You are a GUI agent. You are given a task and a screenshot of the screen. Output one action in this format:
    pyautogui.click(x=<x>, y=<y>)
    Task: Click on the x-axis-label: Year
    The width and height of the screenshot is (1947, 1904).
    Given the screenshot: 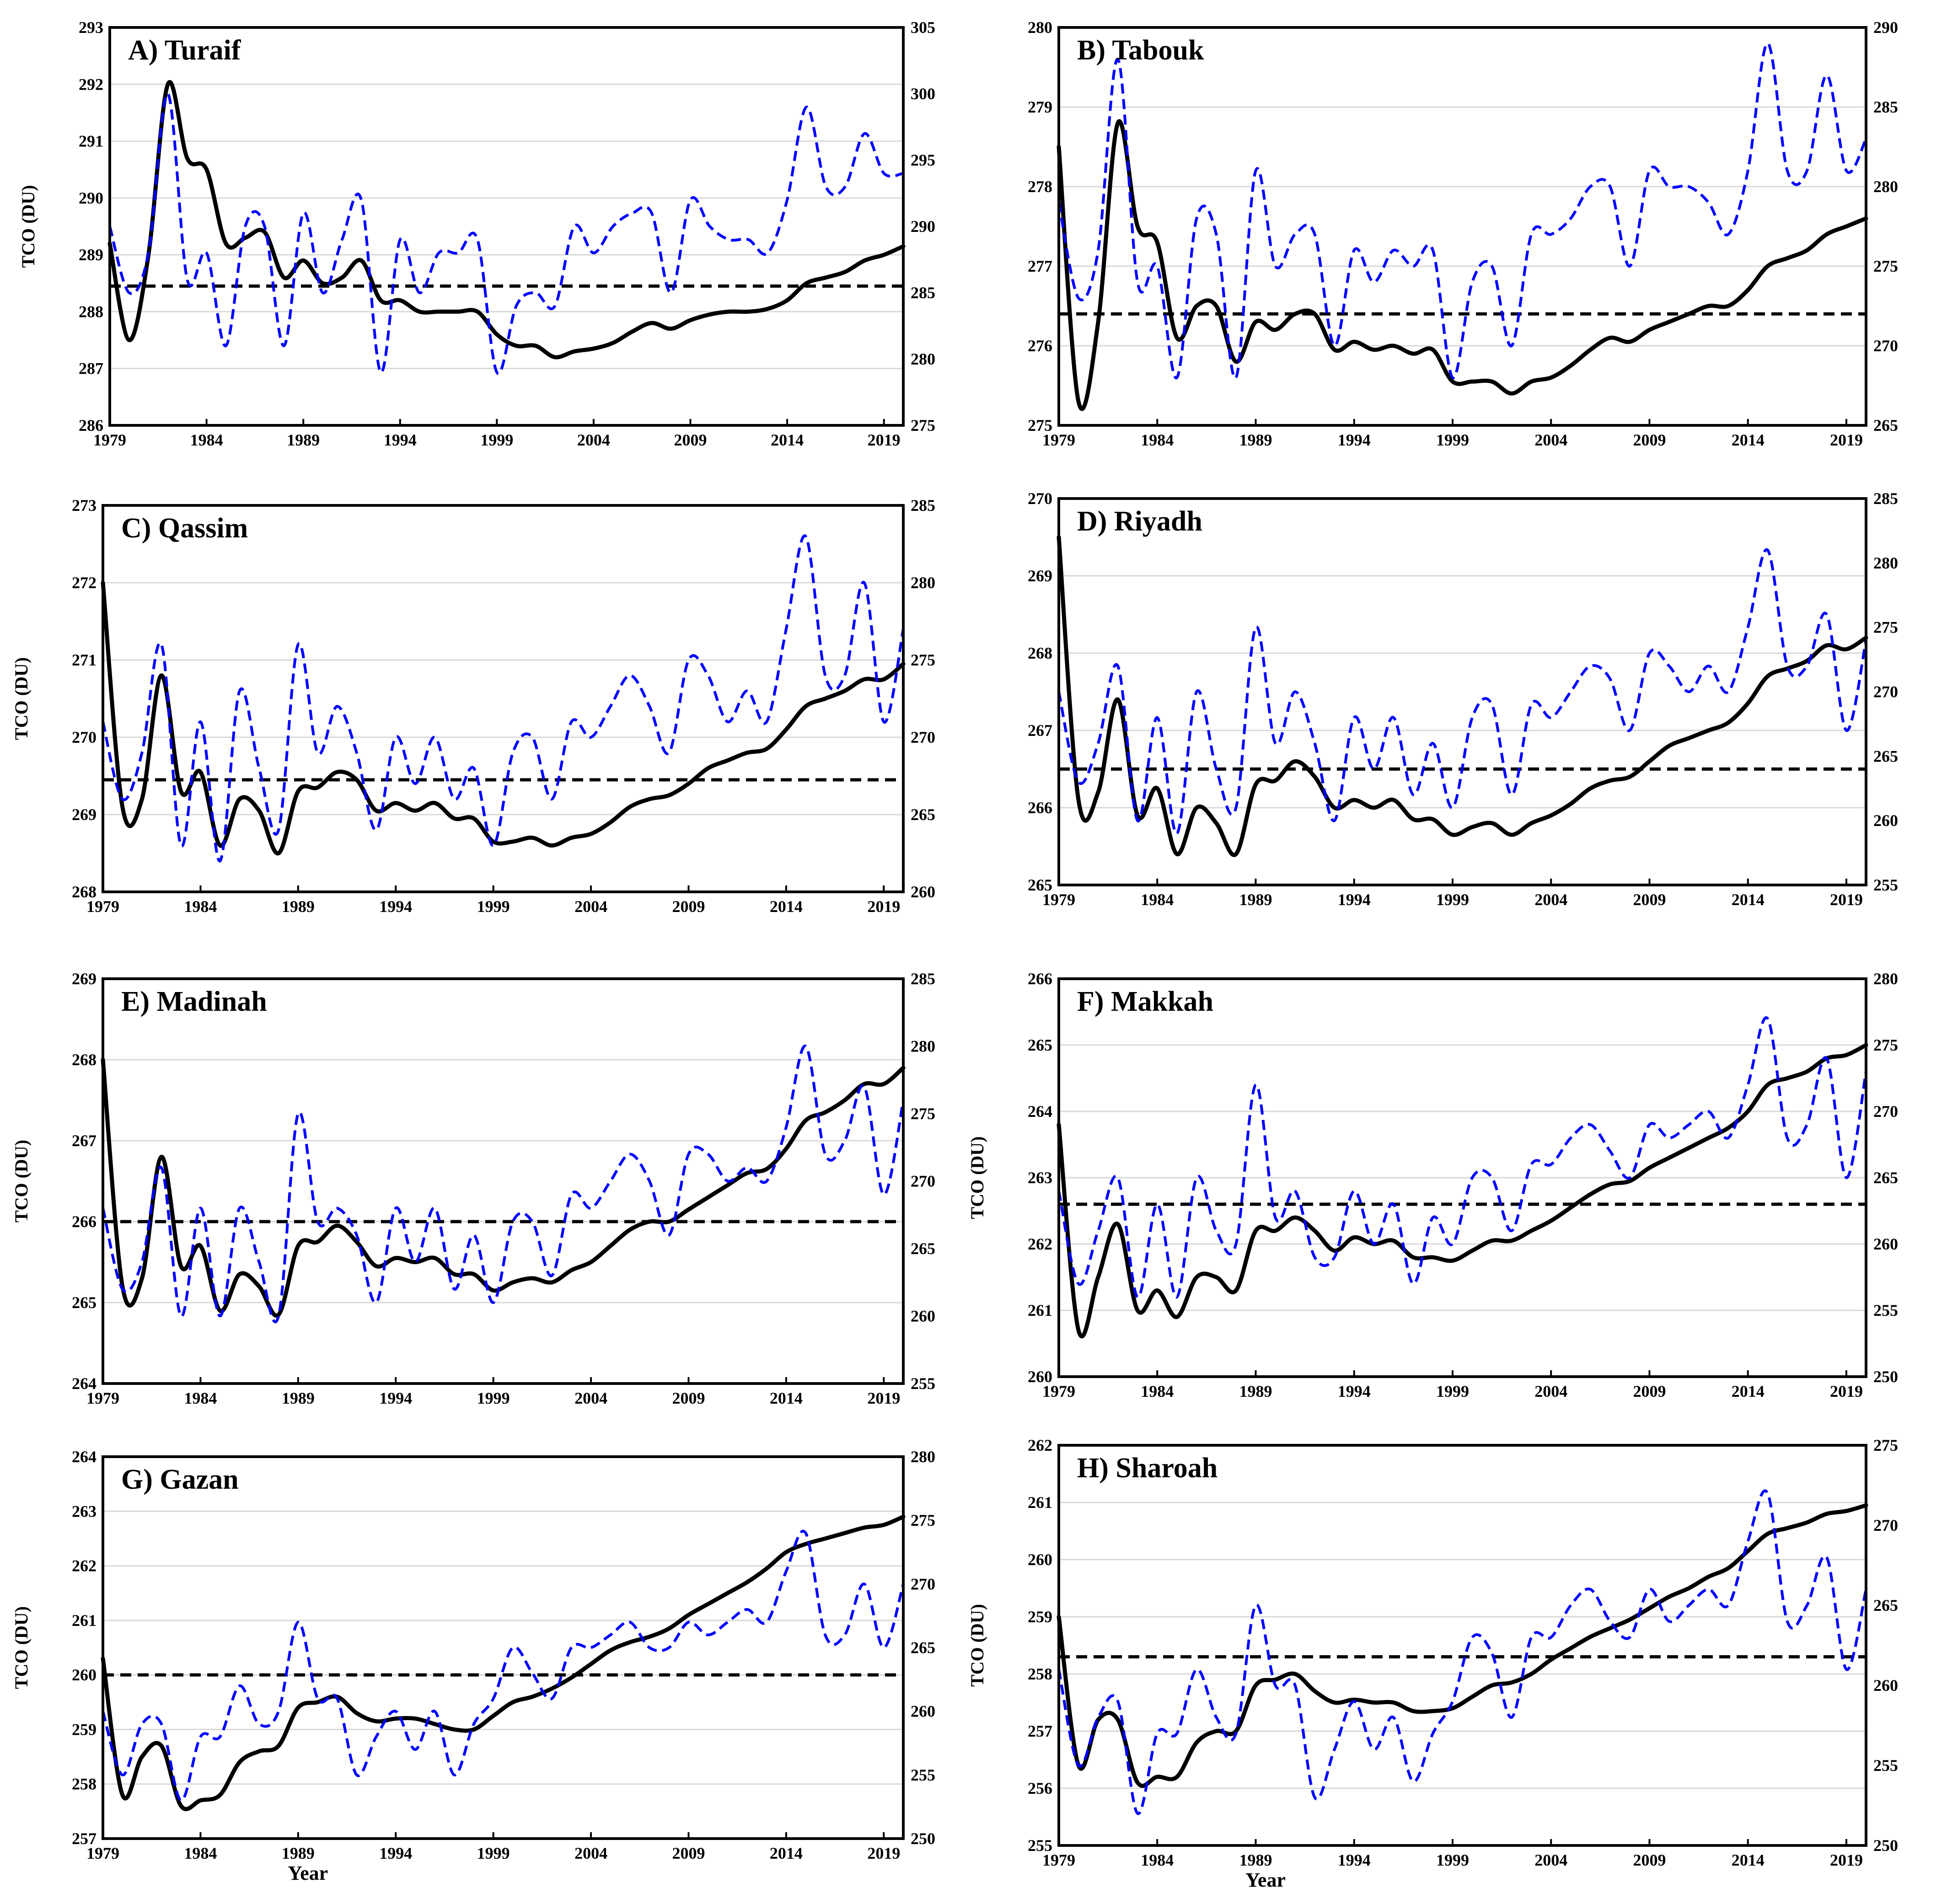 What is the action you would take?
    pyautogui.click(x=308, y=1873)
    